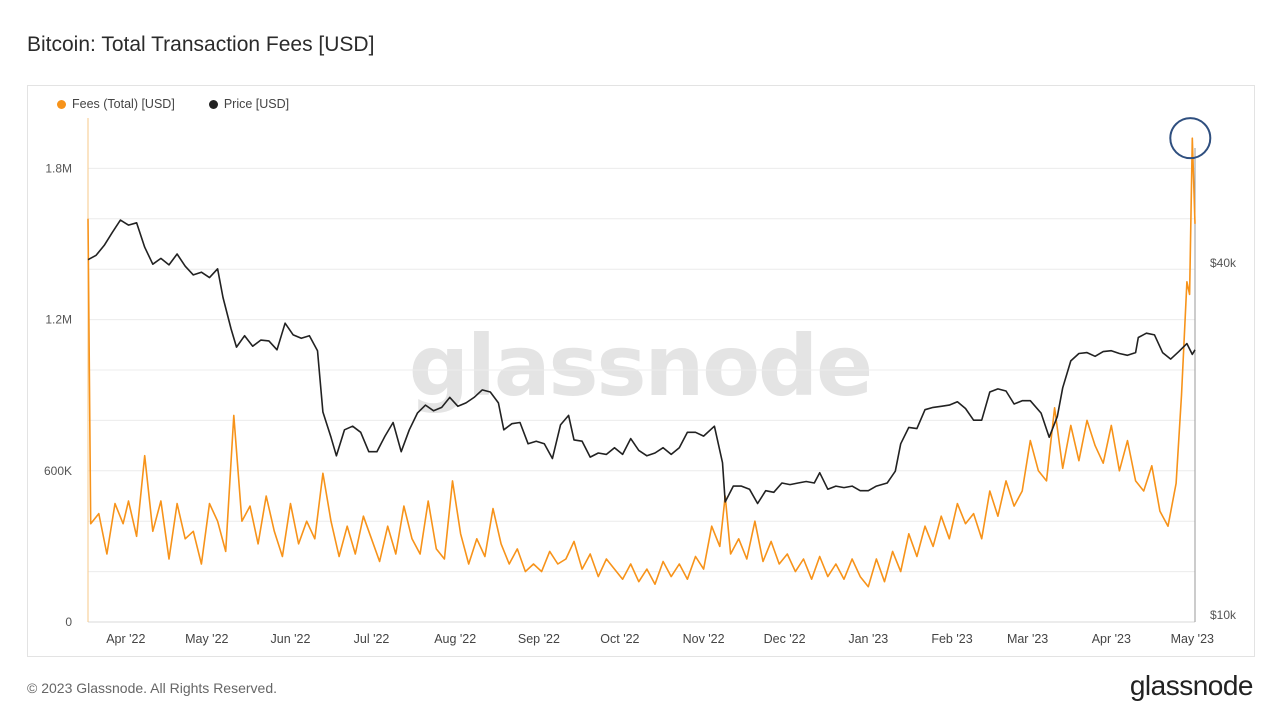  I want to click on x-tick-label: Jun '22, so click(291, 639).